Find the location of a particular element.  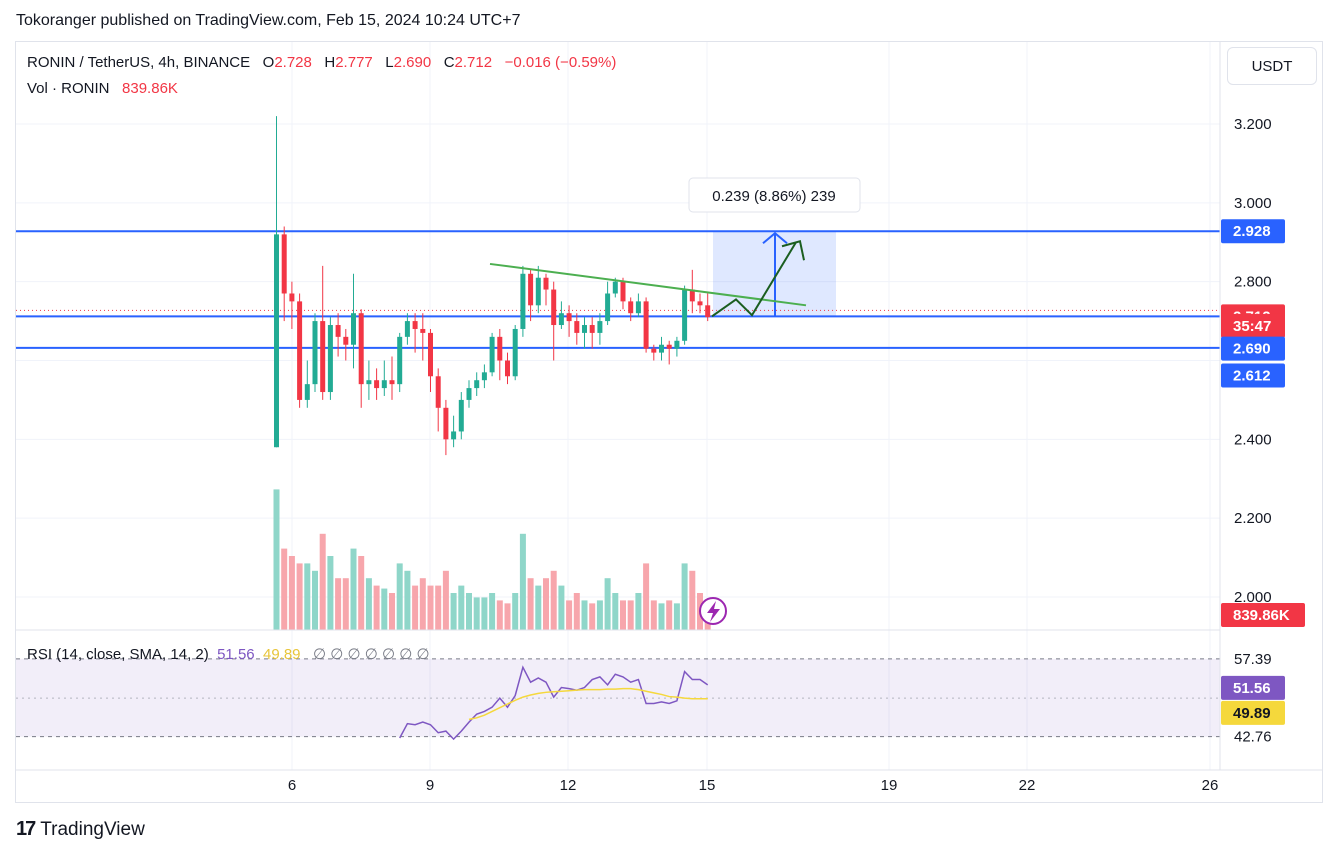

rsi-tag-value-label: 51.56 is located at coordinates (1252, 688).